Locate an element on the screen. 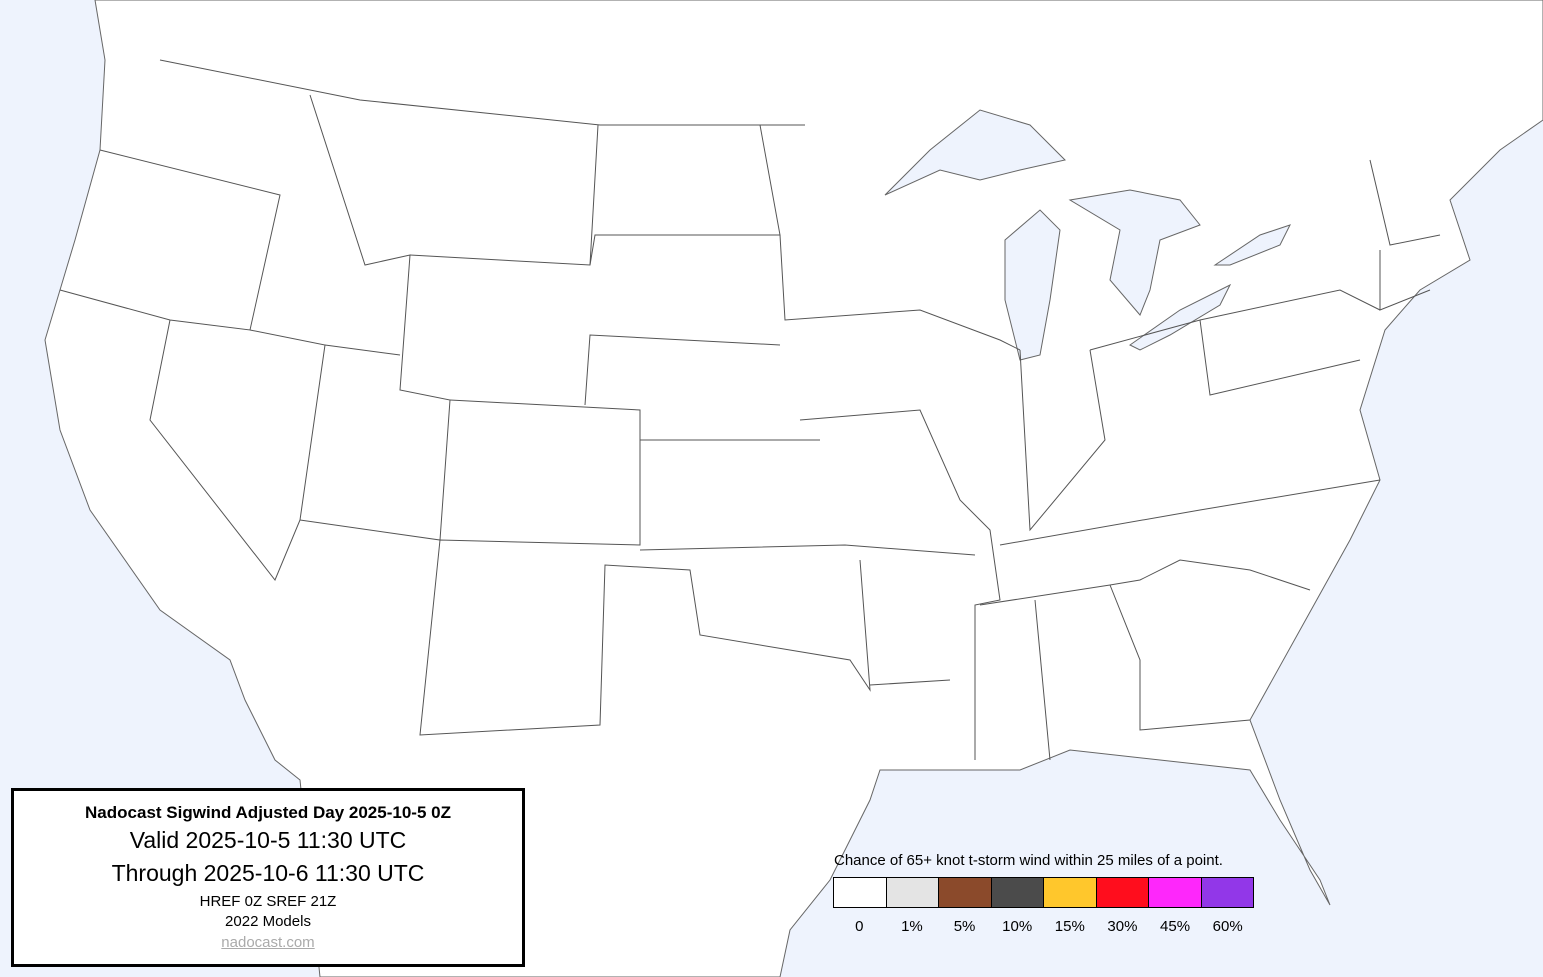 The height and width of the screenshot is (977, 1543). legend-label: 45% is located at coordinates (1175, 926).